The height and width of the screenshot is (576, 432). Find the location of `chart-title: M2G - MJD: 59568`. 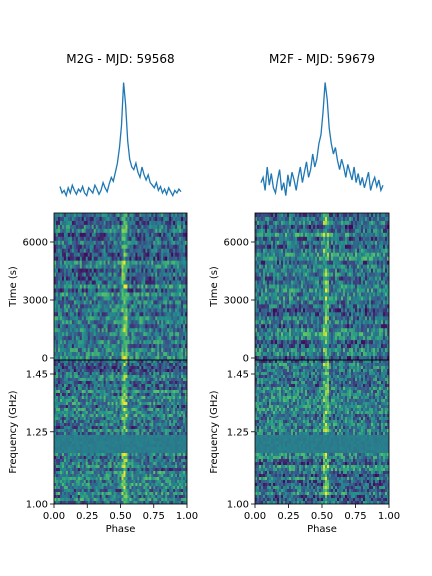

chart-title: M2G - MJD: 59568 is located at coordinates (120, 59).